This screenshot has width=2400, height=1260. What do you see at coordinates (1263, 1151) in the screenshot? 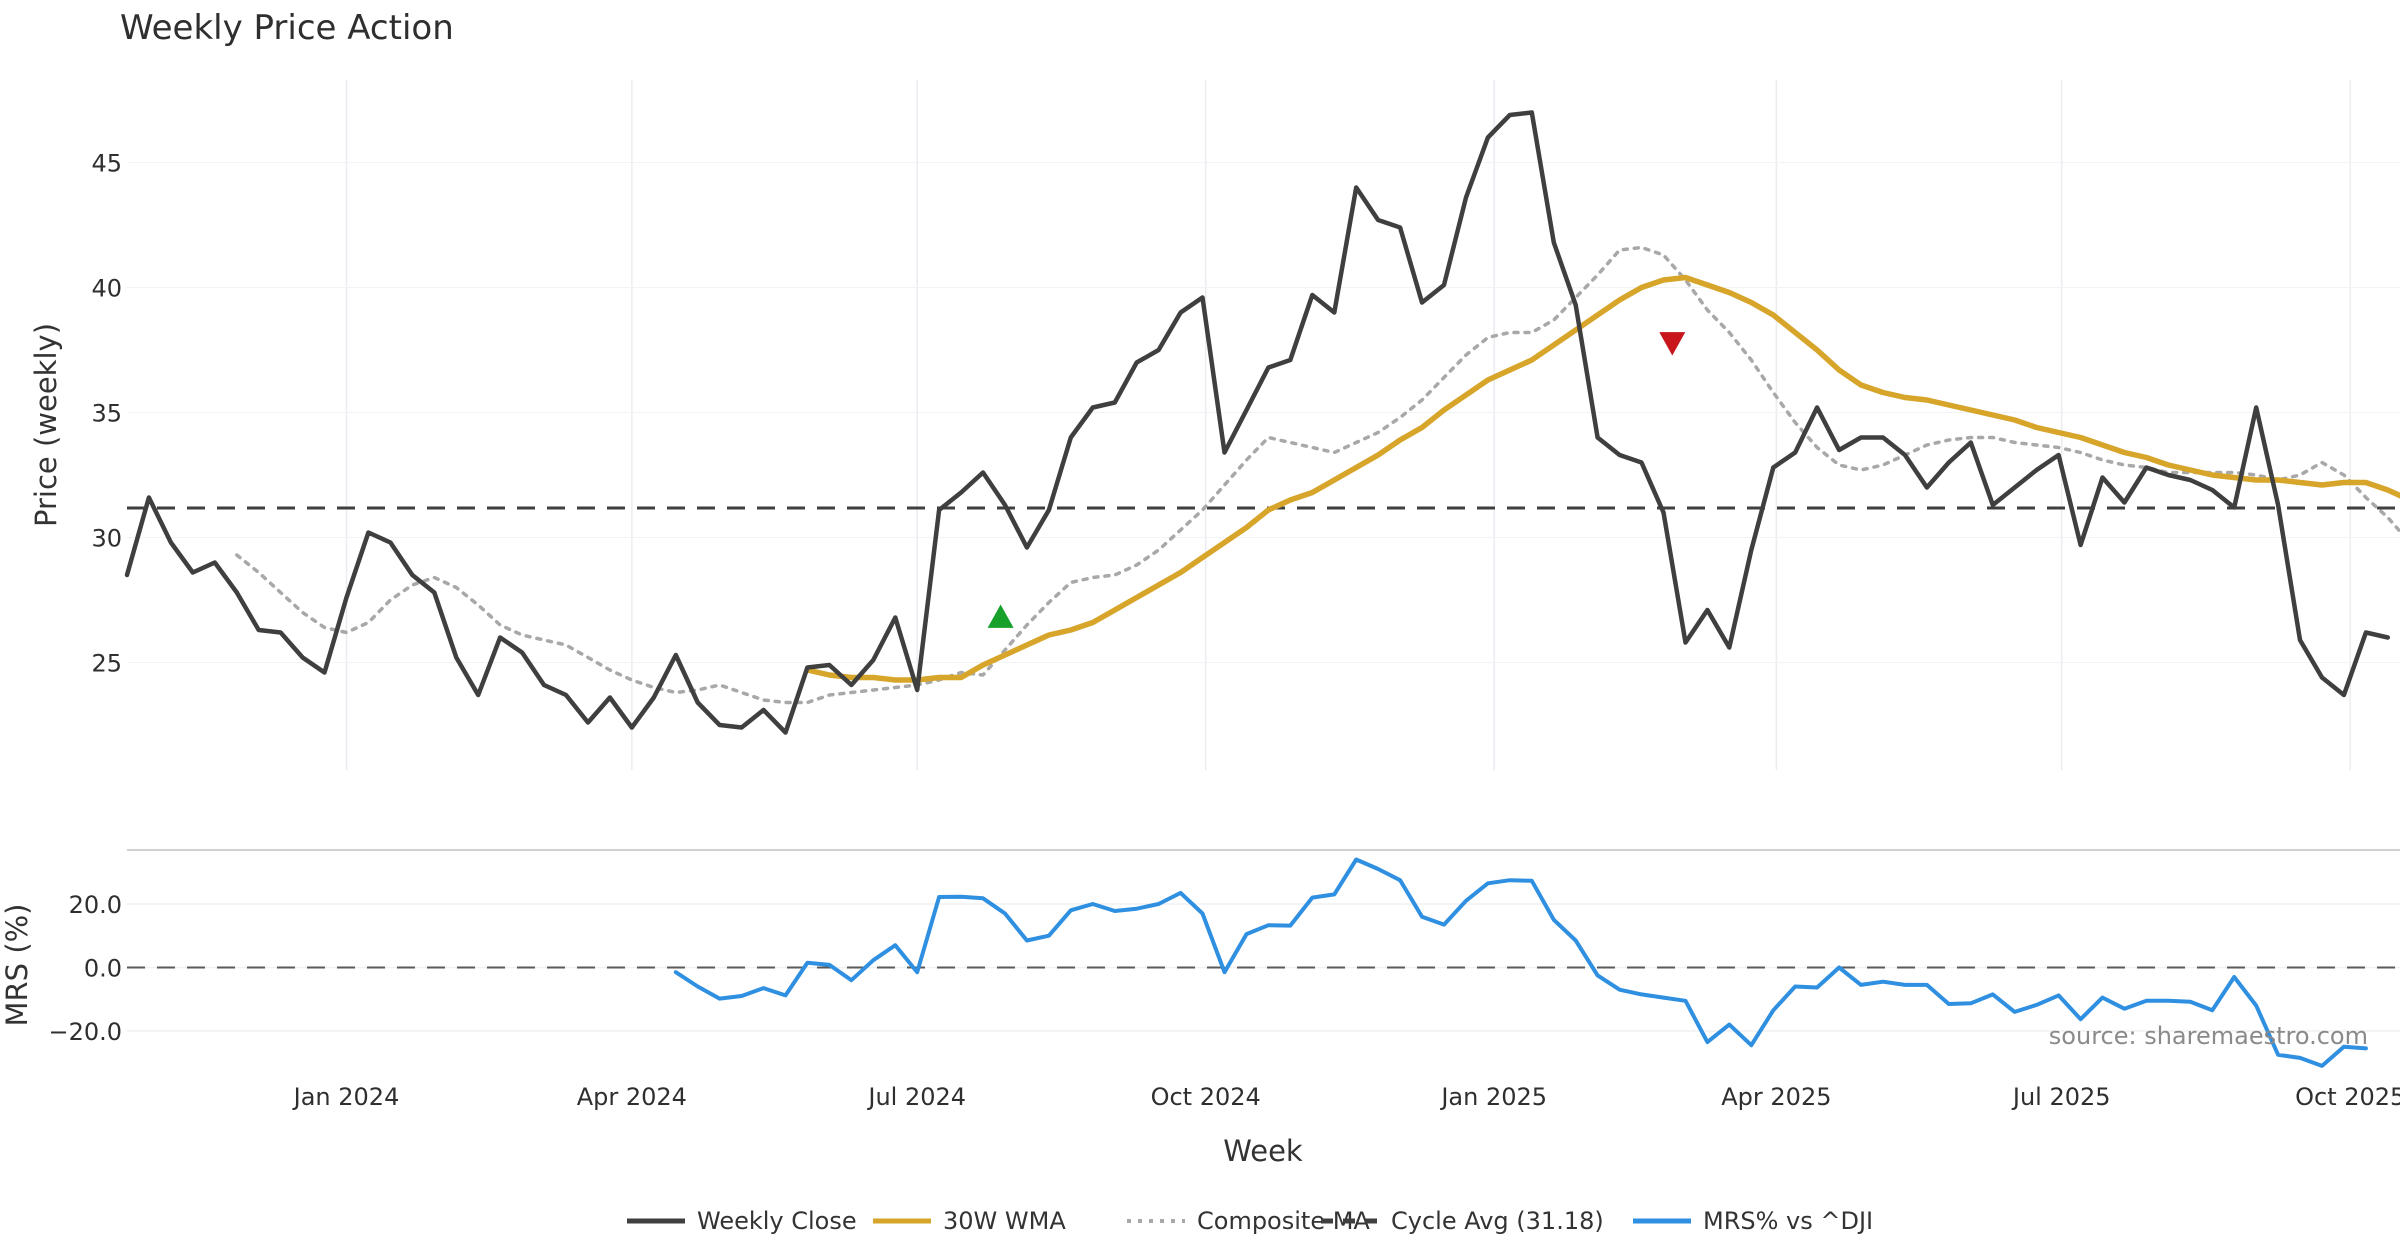
I see `x-axis-label: Week` at bounding box center [1263, 1151].